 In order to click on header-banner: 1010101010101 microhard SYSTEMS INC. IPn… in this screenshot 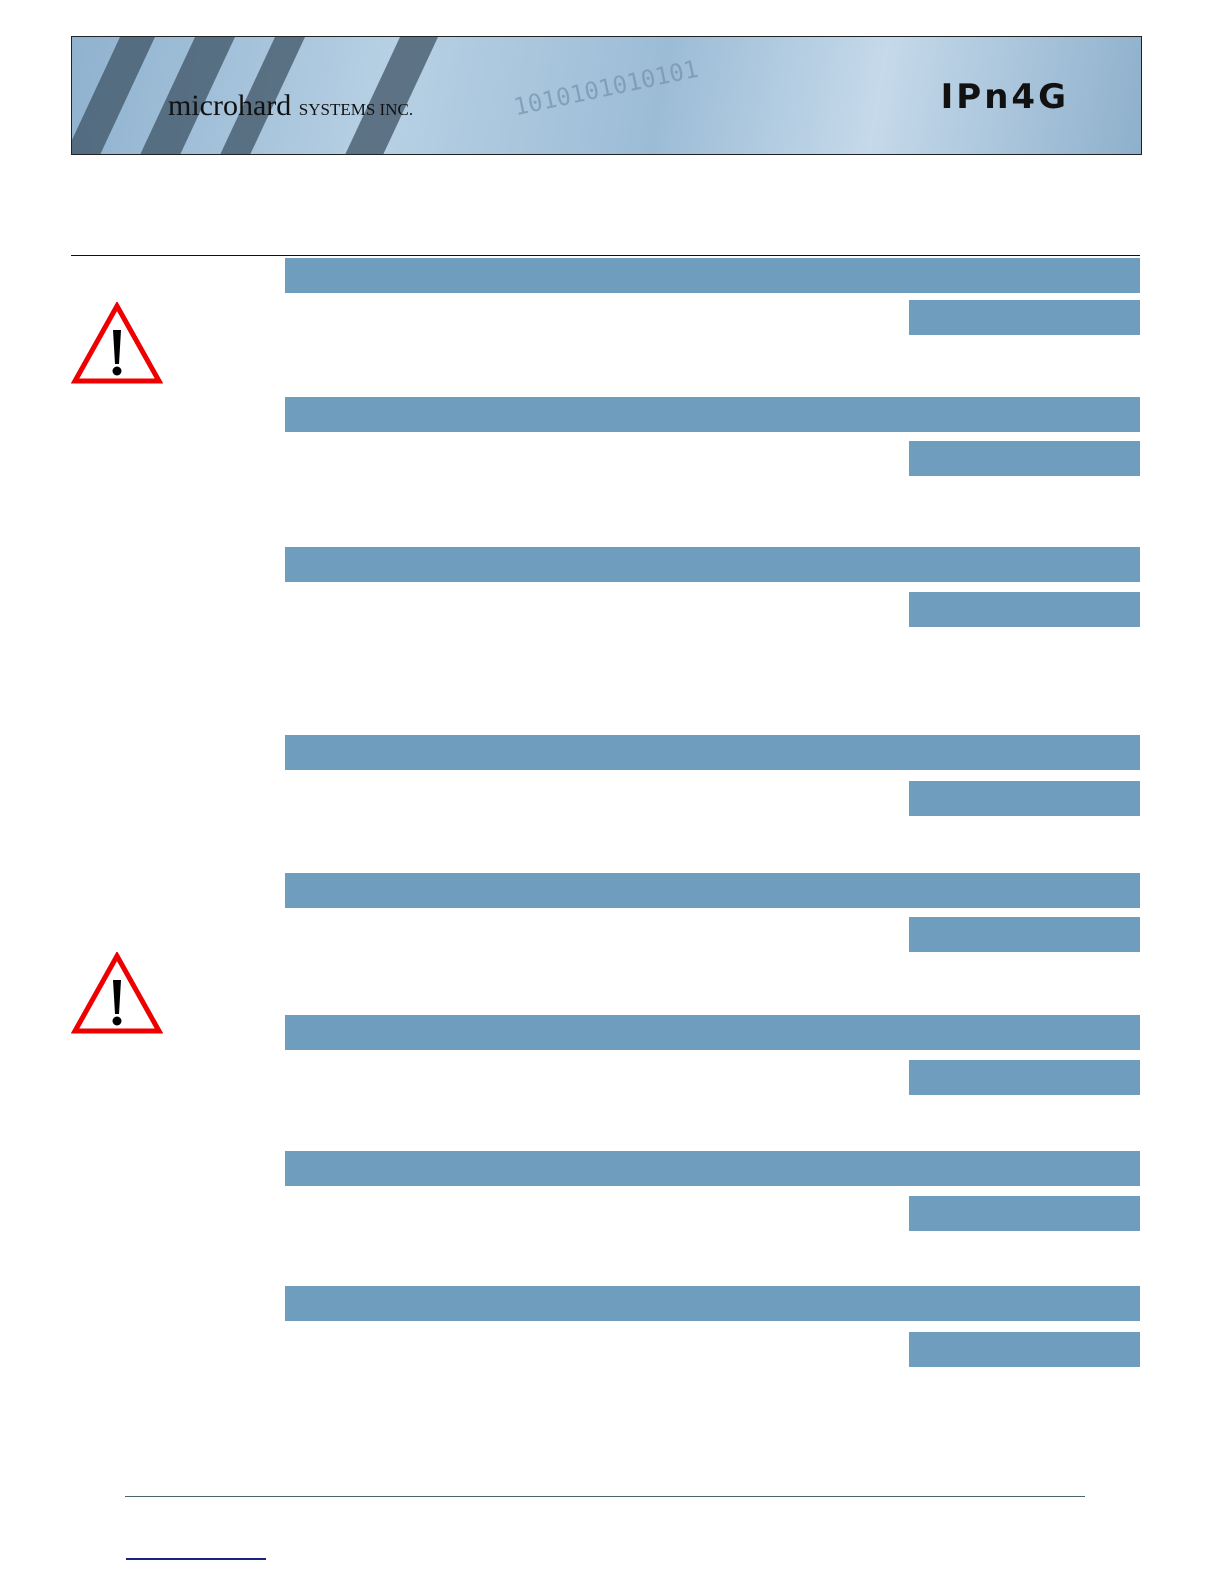, I will do `click(606, 95)`.